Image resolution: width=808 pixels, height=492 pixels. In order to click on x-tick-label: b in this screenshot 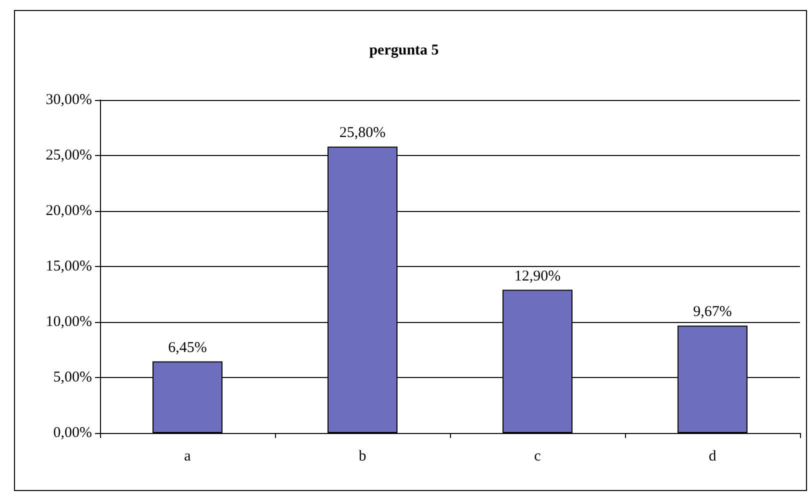, I will do `click(362, 456)`.